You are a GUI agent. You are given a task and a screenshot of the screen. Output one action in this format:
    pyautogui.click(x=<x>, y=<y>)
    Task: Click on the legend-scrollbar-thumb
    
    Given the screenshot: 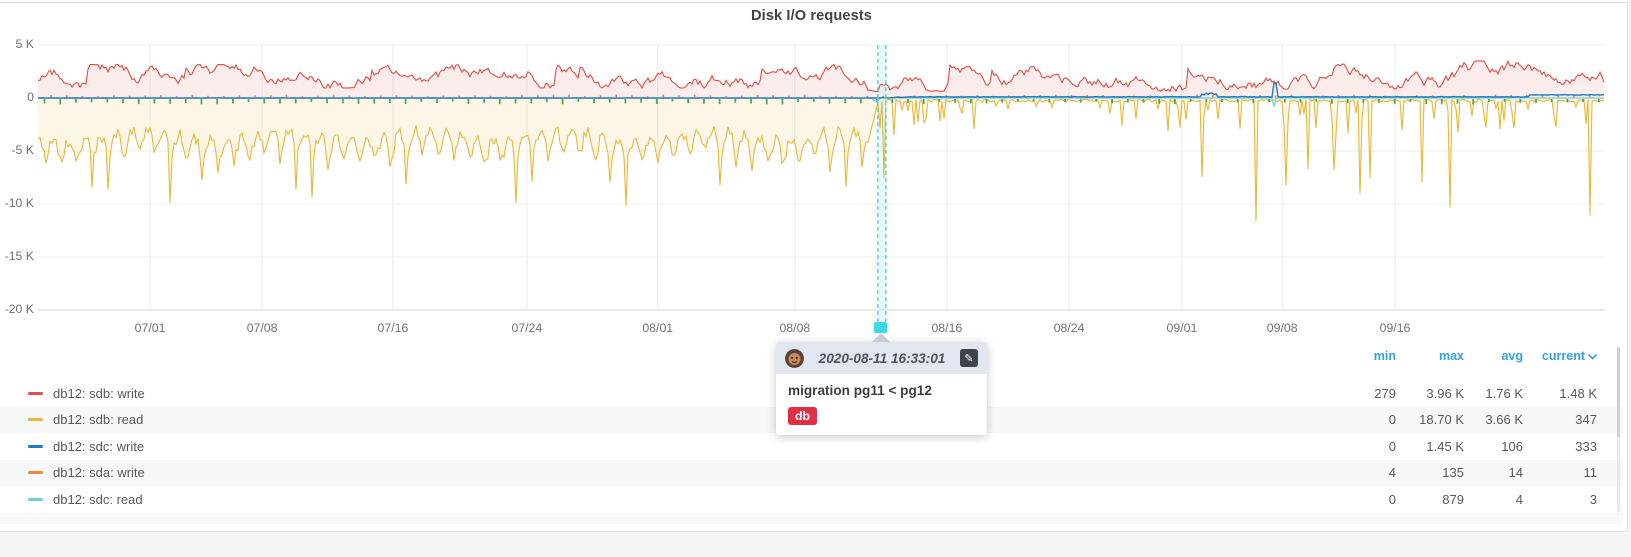 What is the action you would take?
    pyautogui.click(x=1618, y=392)
    